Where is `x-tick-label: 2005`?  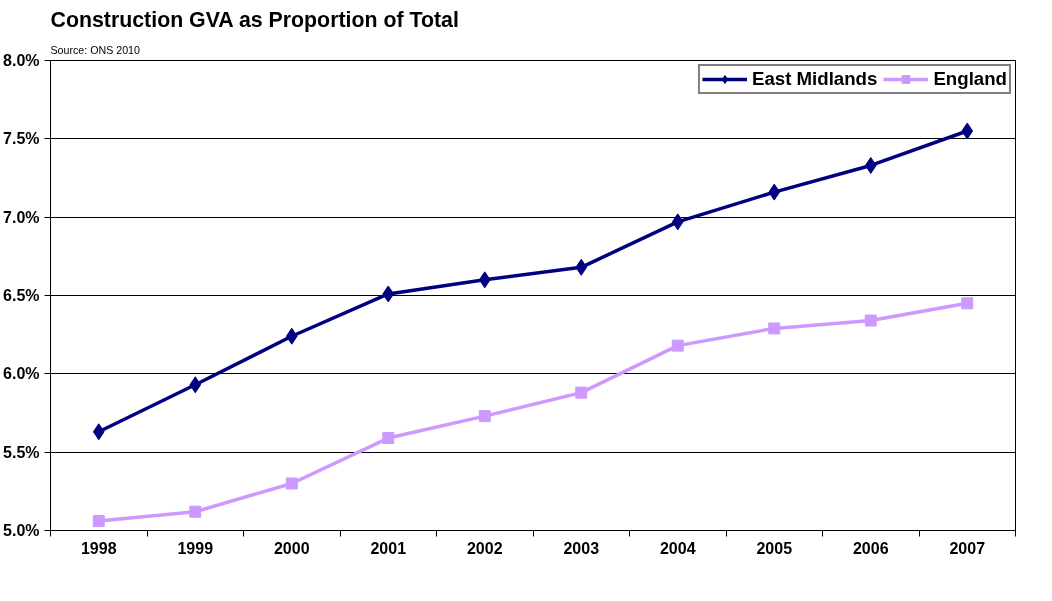 x-tick-label: 2005 is located at coordinates (774, 548).